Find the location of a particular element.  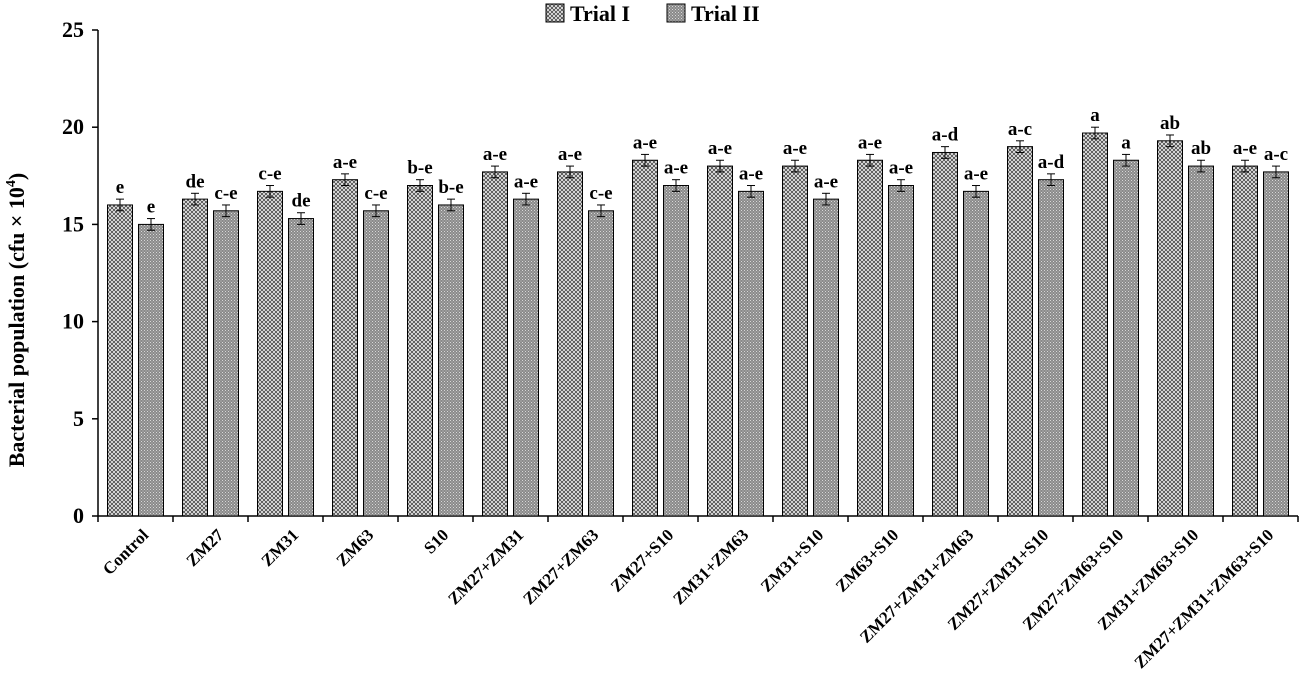

x-category-label: ZM31 is located at coordinates (280, 547).